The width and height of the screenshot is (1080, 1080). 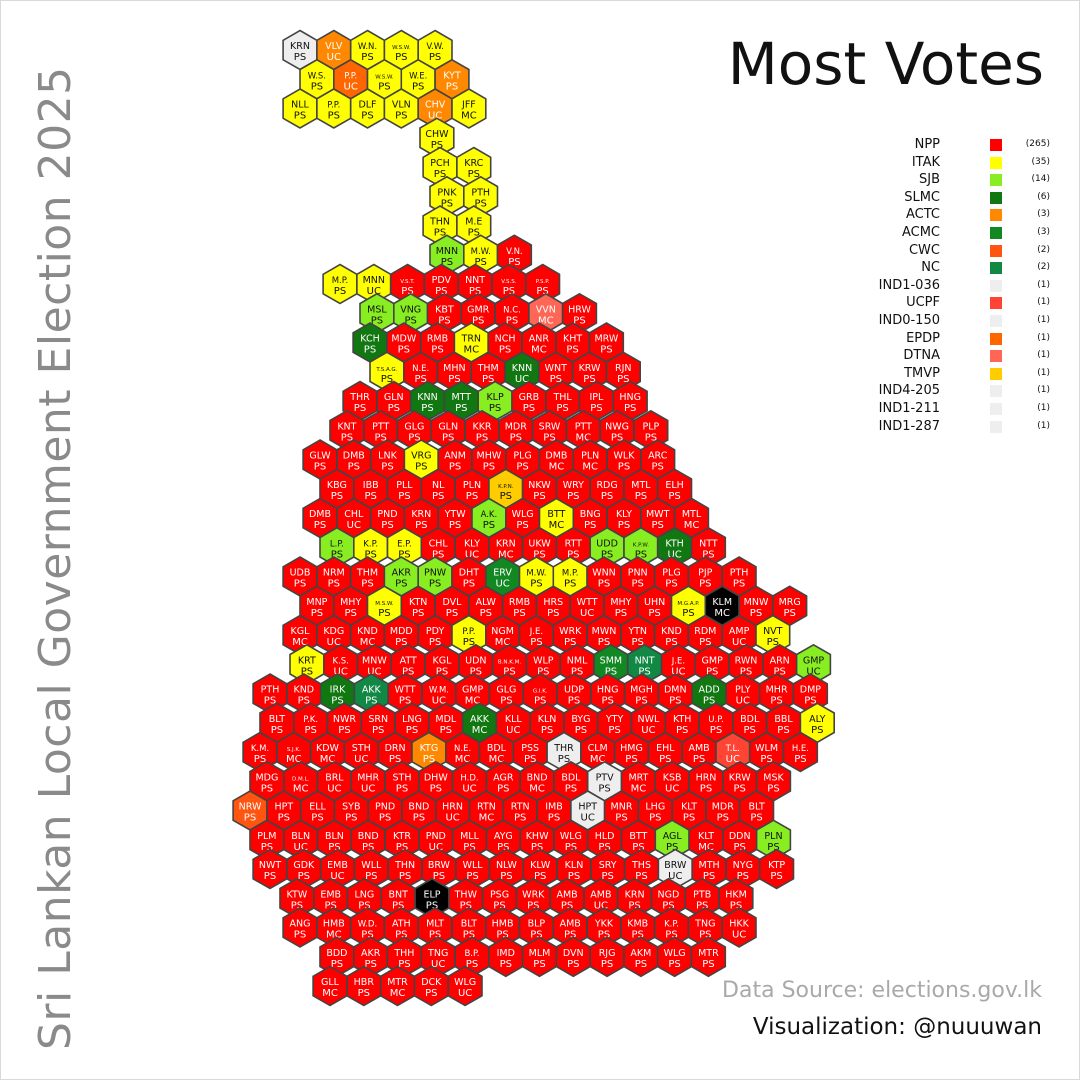 What do you see at coordinates (790, 602) in the screenshot?
I see `hex-area-code: MRG` at bounding box center [790, 602].